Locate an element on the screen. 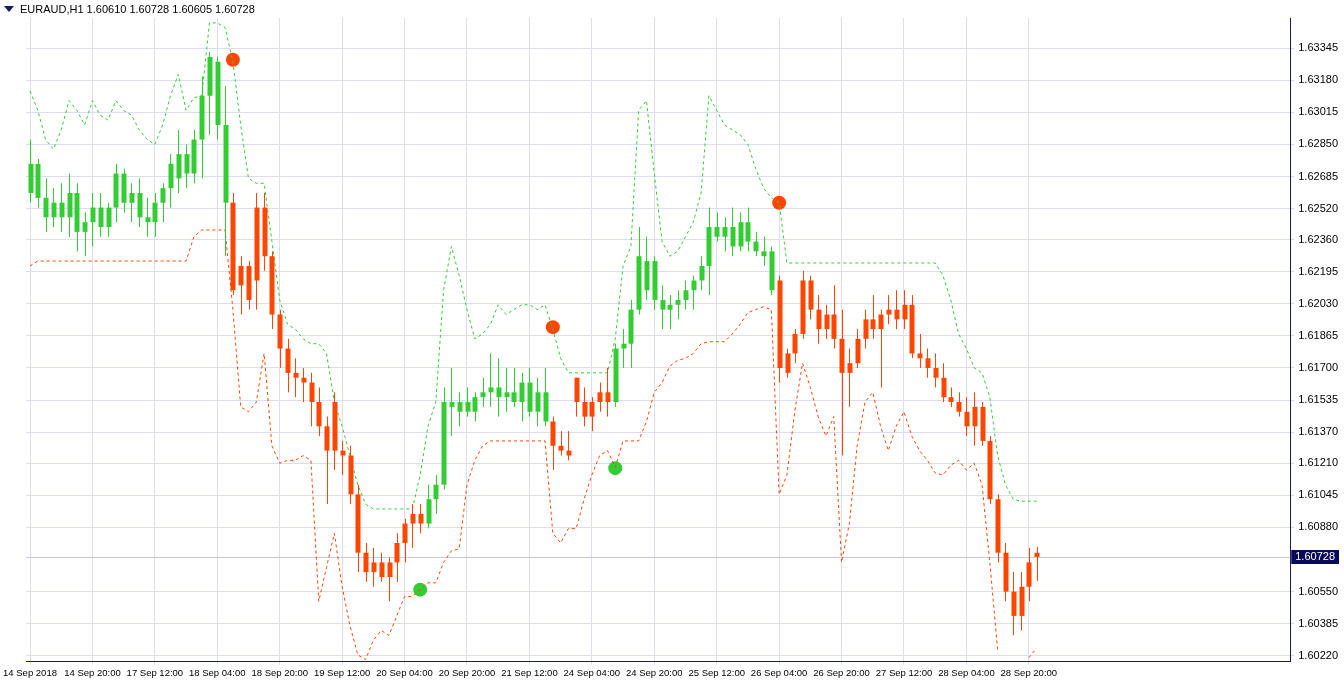 This screenshot has height=682, width=1344. y-tick-label: 1.61535 is located at coordinates (1318, 399).